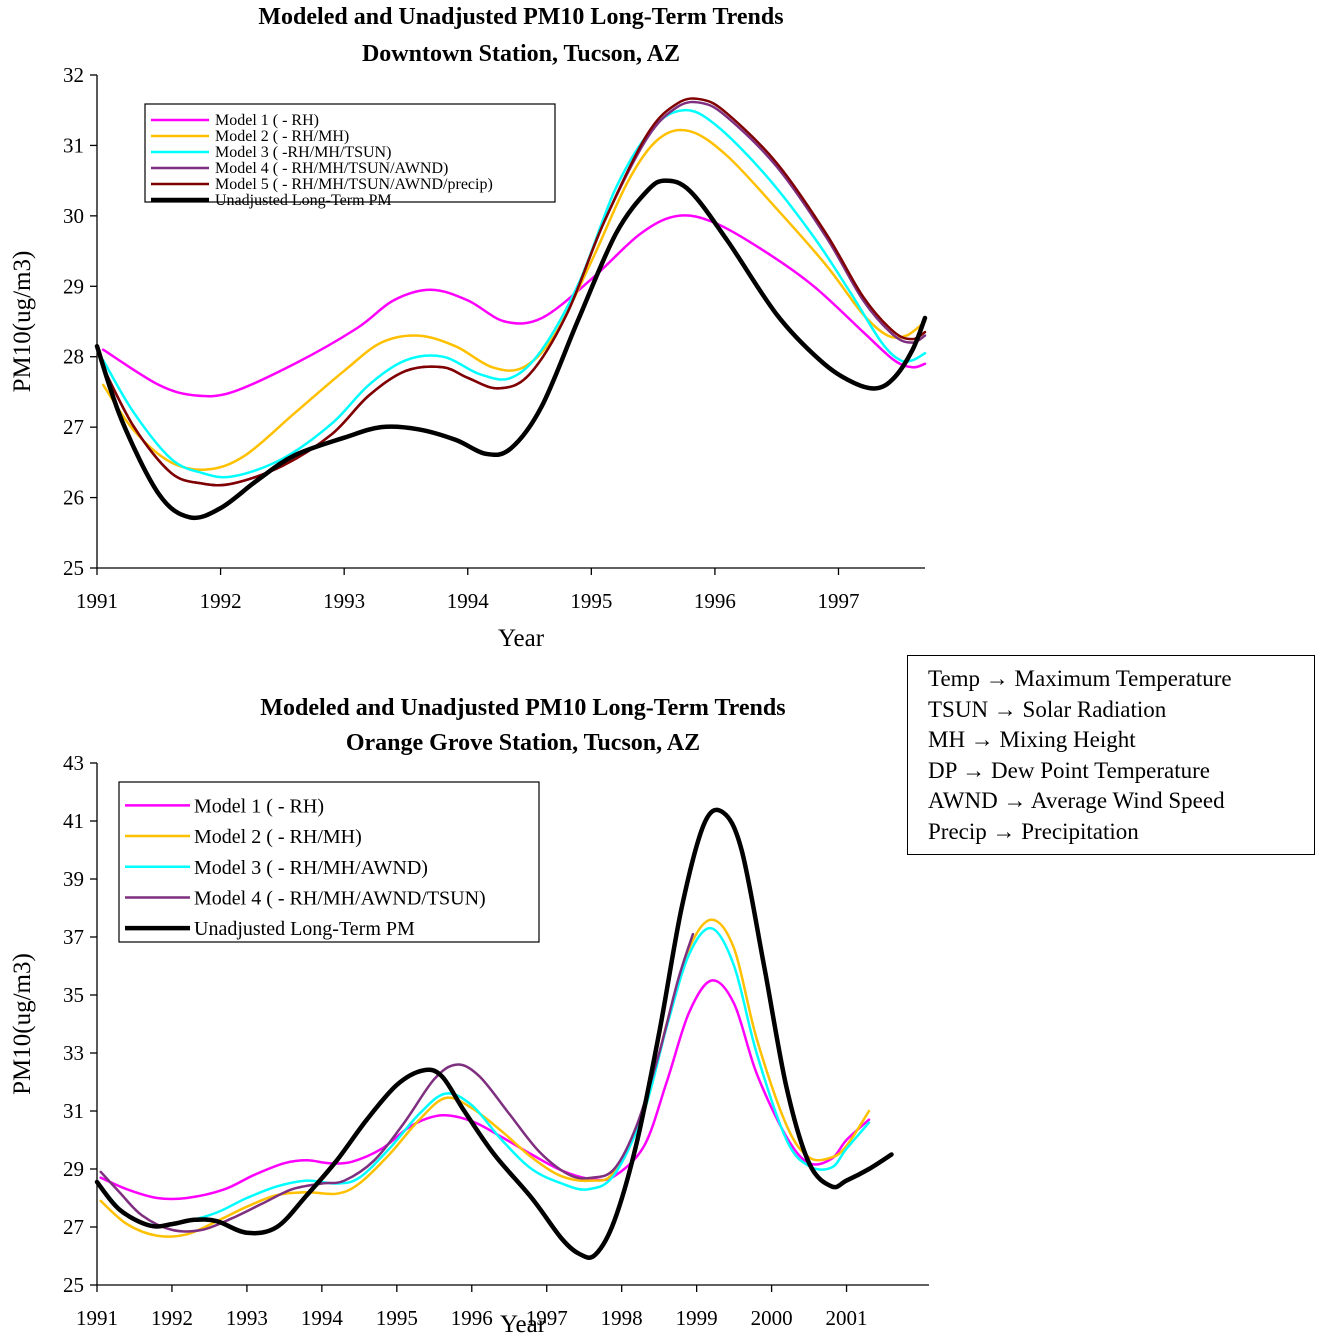 The width and height of the screenshot is (1323, 1338). Describe the element at coordinates (354, 184) in the screenshot. I see `legend-entry-label: Model 5 ( - RH/MH/TSUN/AWND/precip)` at that location.